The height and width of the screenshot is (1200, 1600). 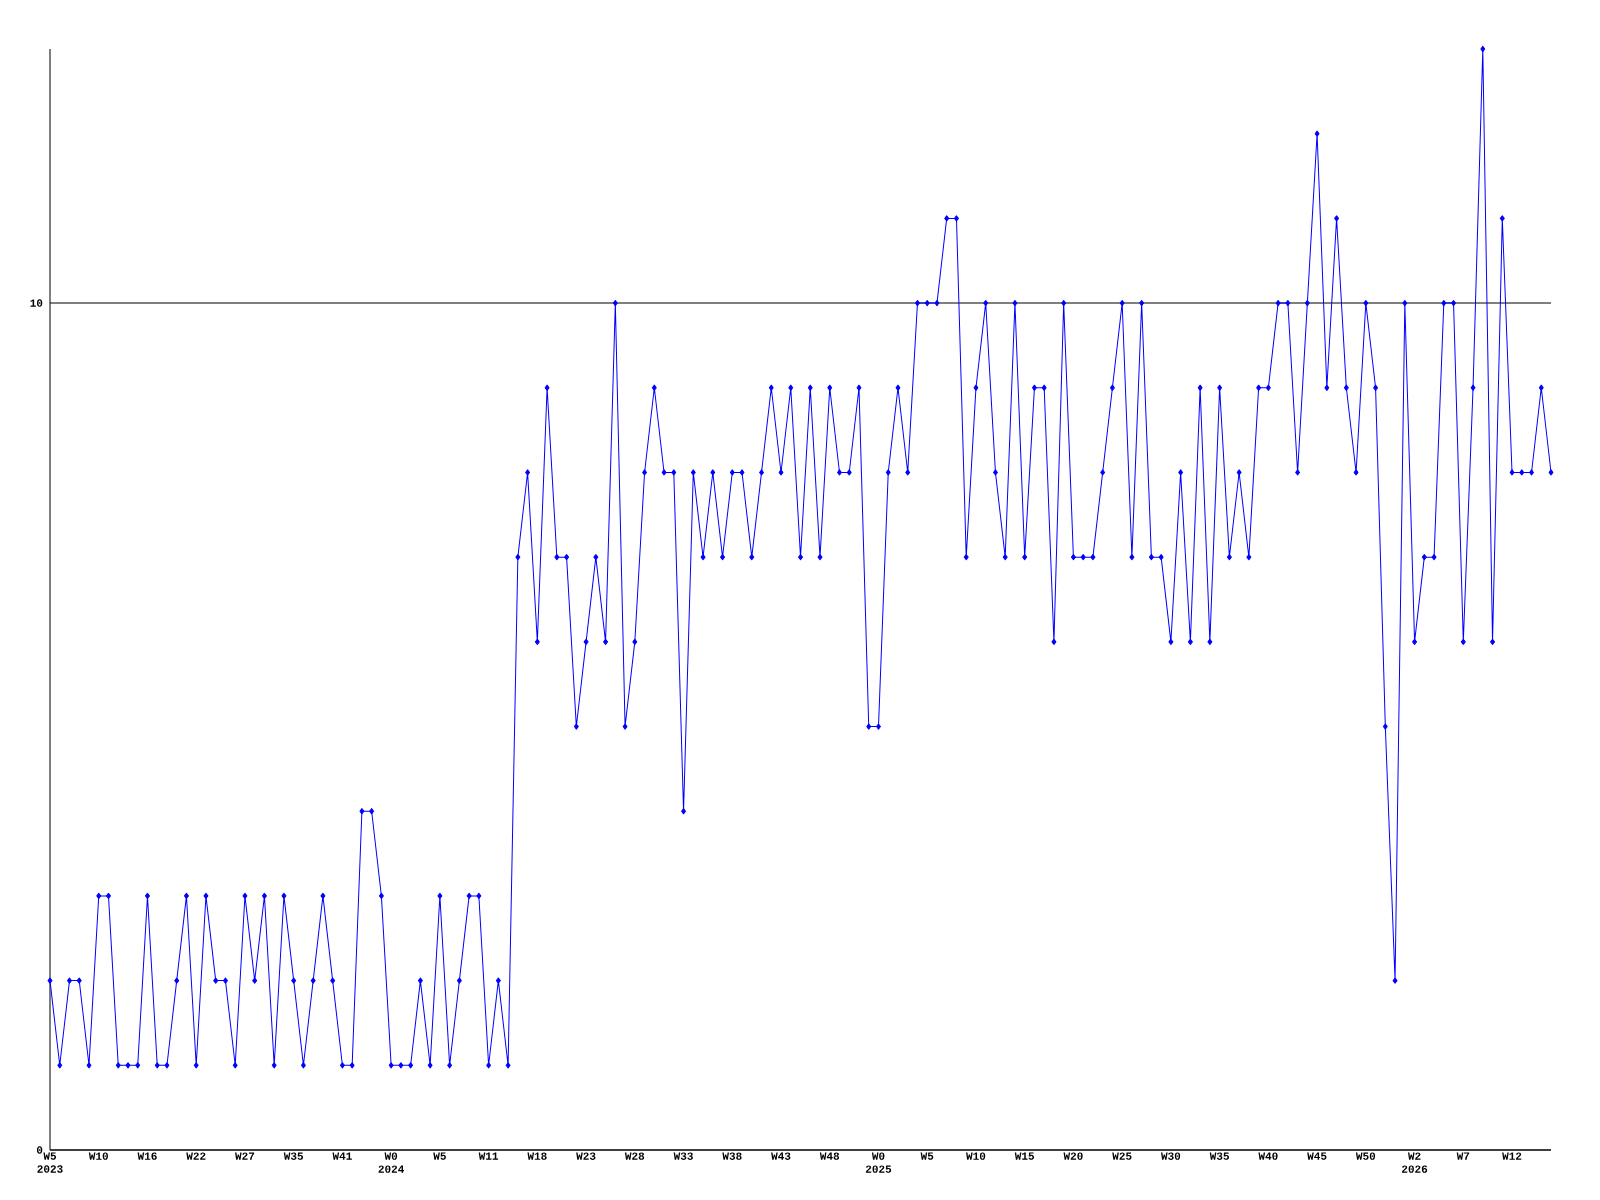 What do you see at coordinates (1122, 1156) in the screenshot?
I see `x-tick-label: W25` at bounding box center [1122, 1156].